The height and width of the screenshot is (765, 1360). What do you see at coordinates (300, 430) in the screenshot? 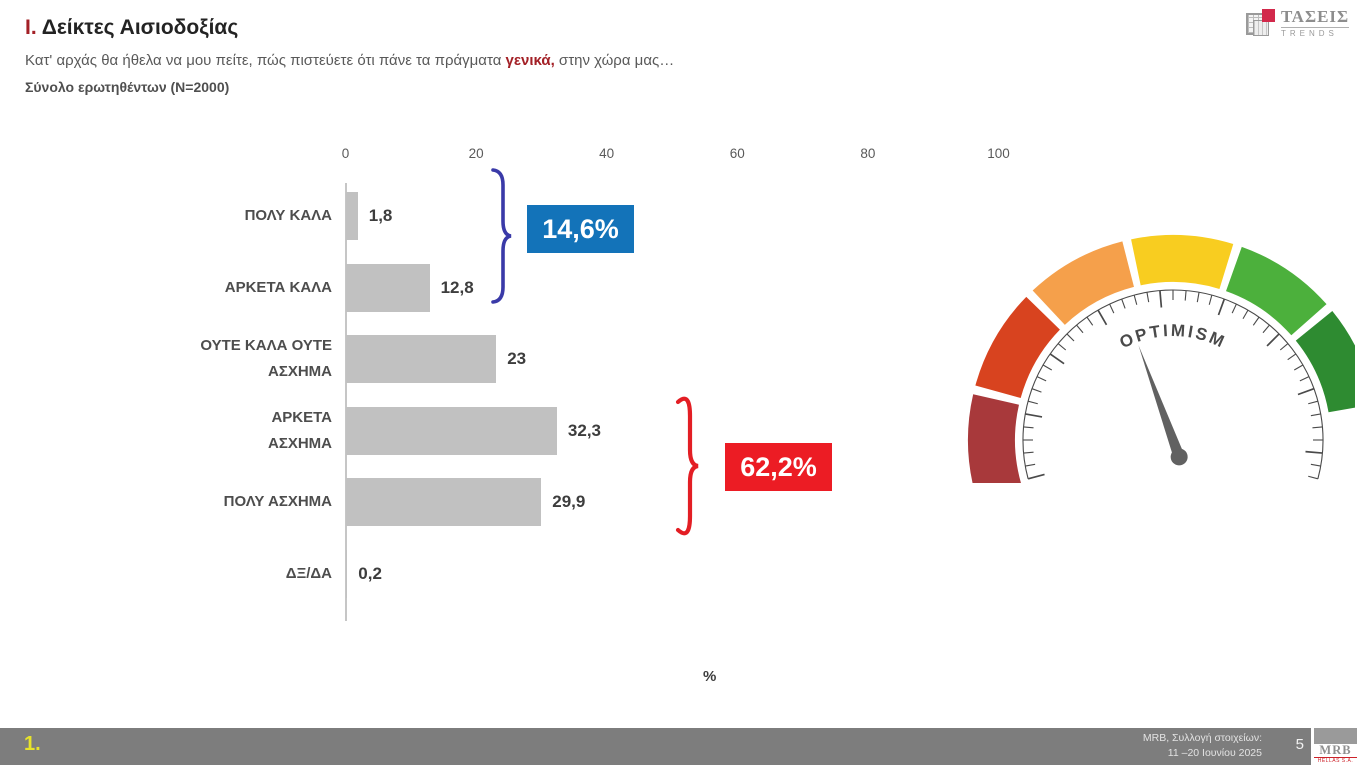
I see `category-label: ΑΡΚΕΤΑ ΑΣΧΗΜΑ` at bounding box center [300, 430].